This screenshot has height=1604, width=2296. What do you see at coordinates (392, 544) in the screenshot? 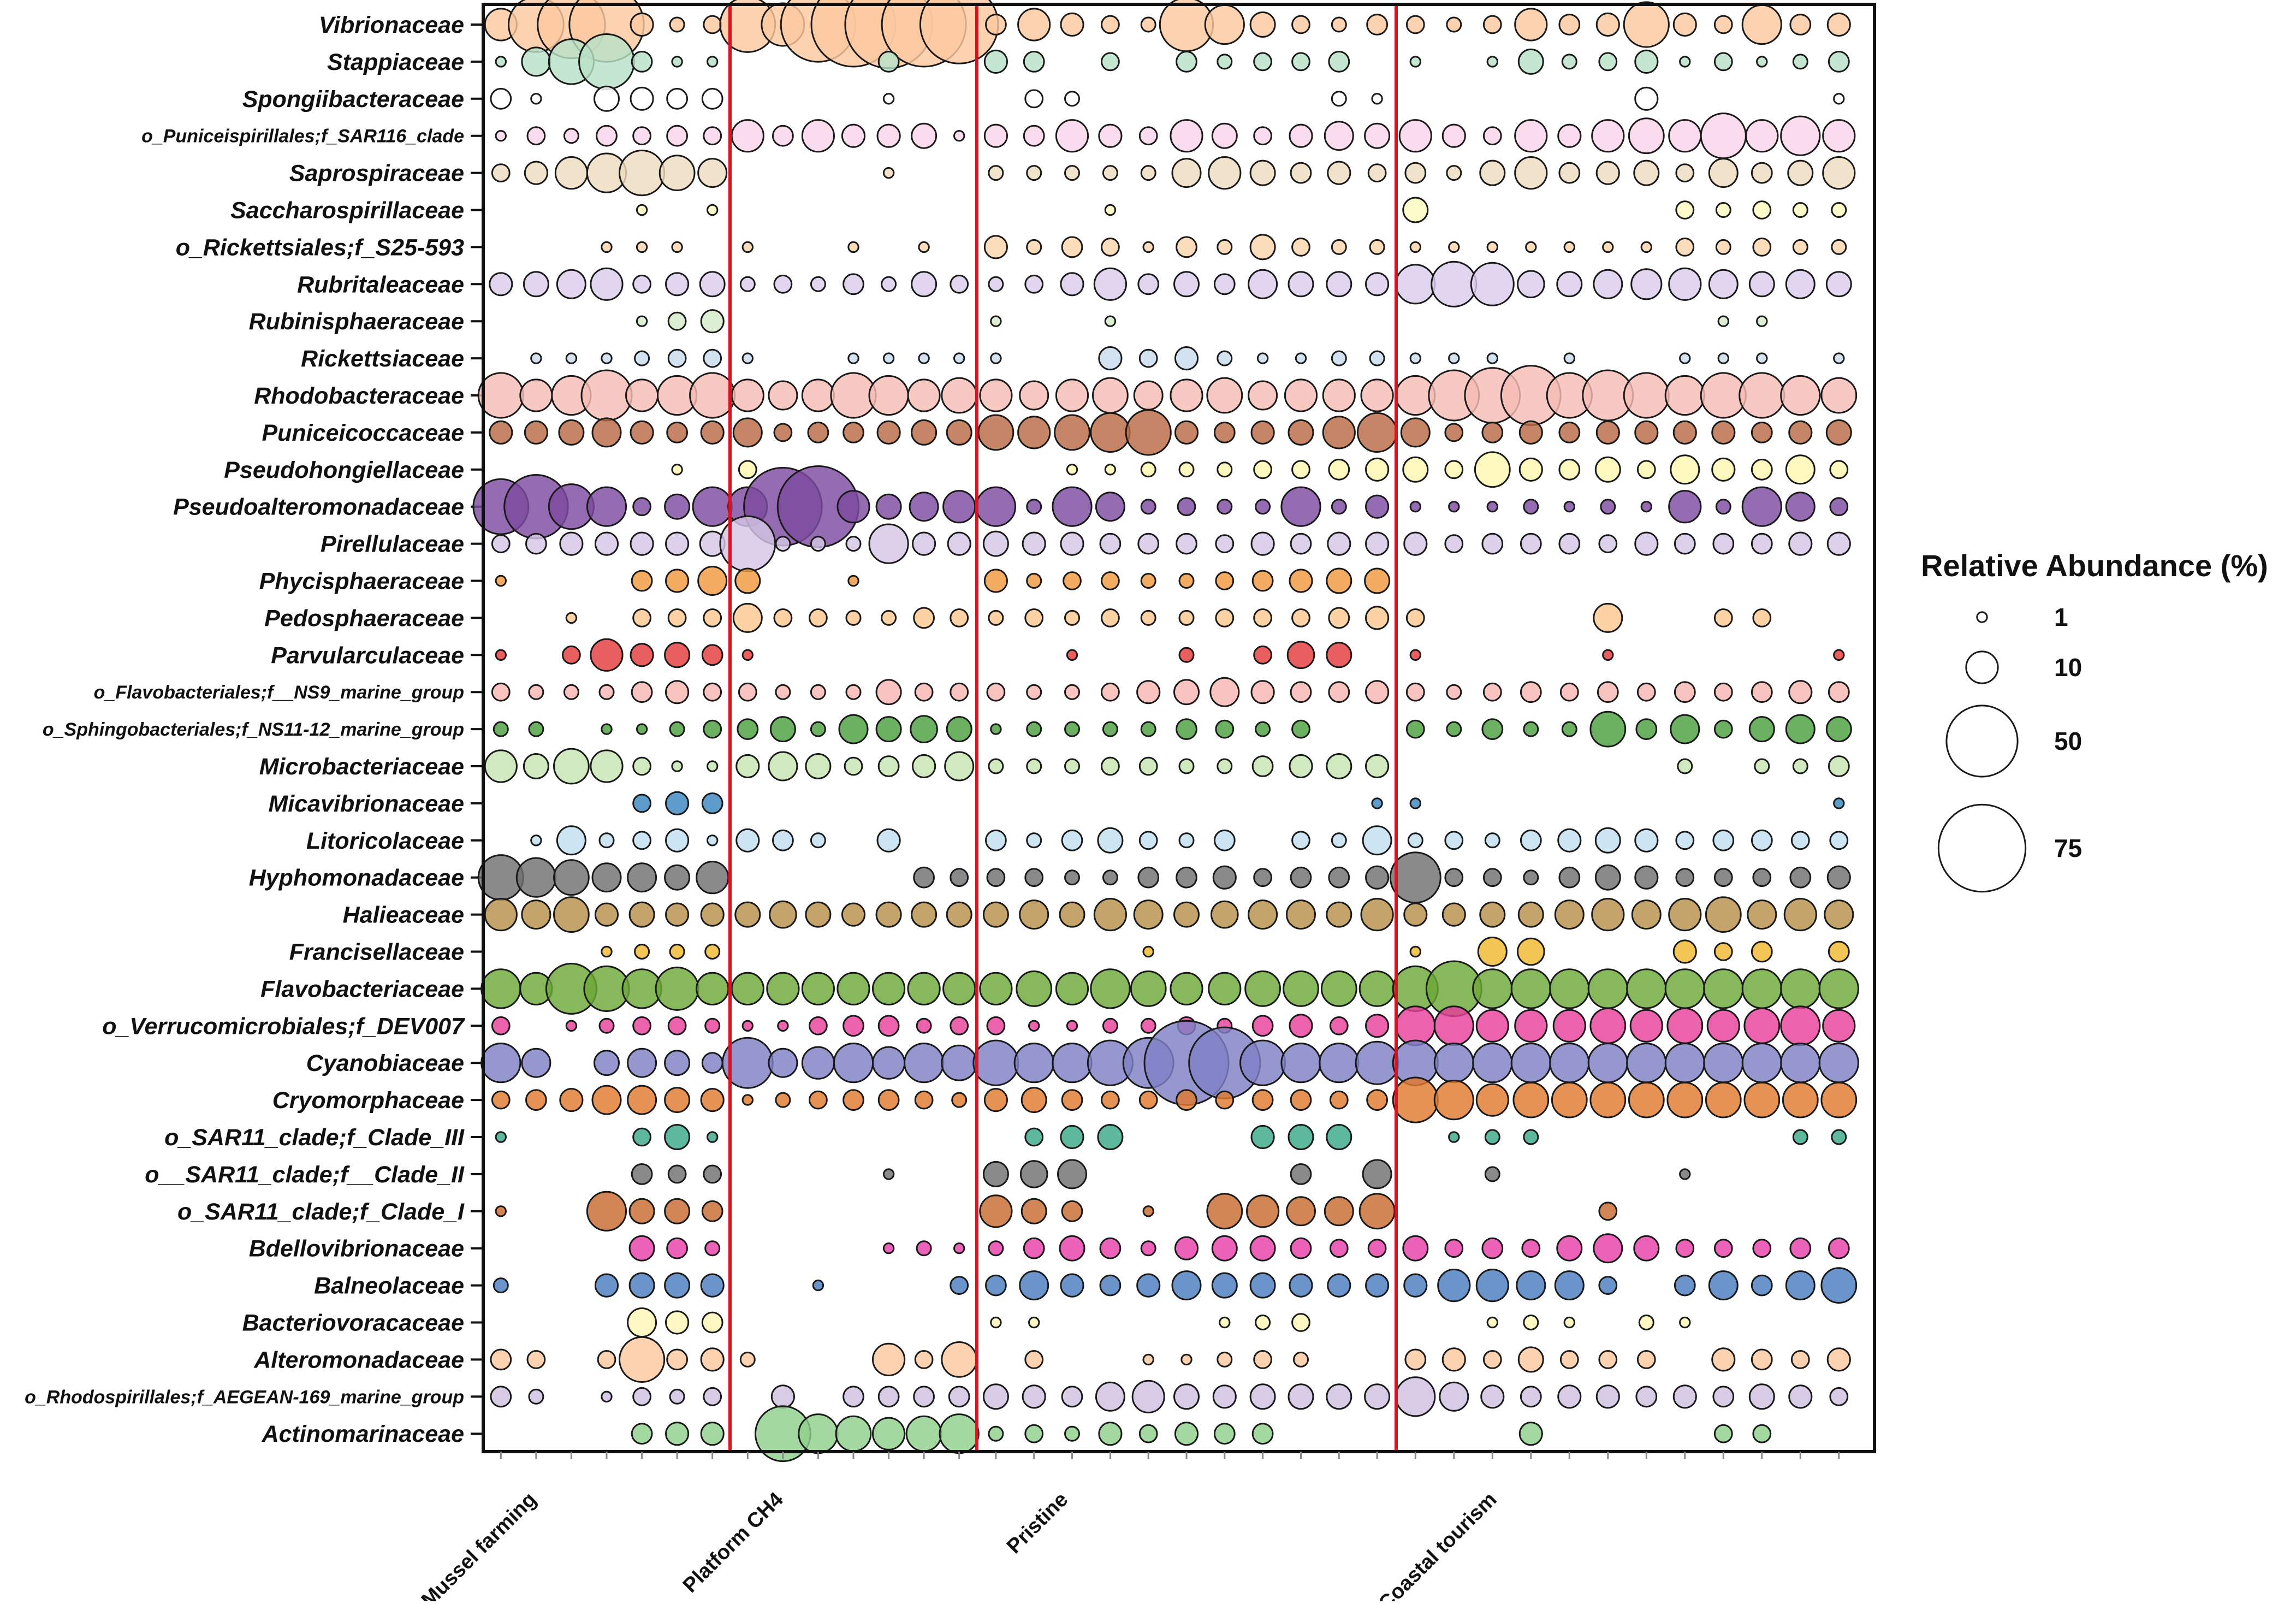
I see `row-label: Pirellulaceae` at bounding box center [392, 544].